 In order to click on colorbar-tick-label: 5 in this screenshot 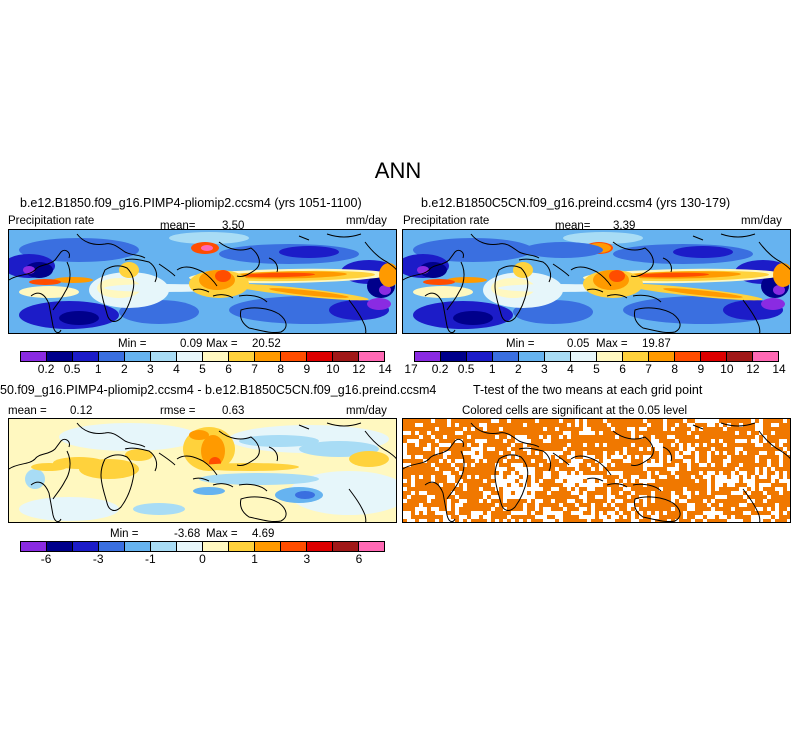, I will do `click(596, 369)`.